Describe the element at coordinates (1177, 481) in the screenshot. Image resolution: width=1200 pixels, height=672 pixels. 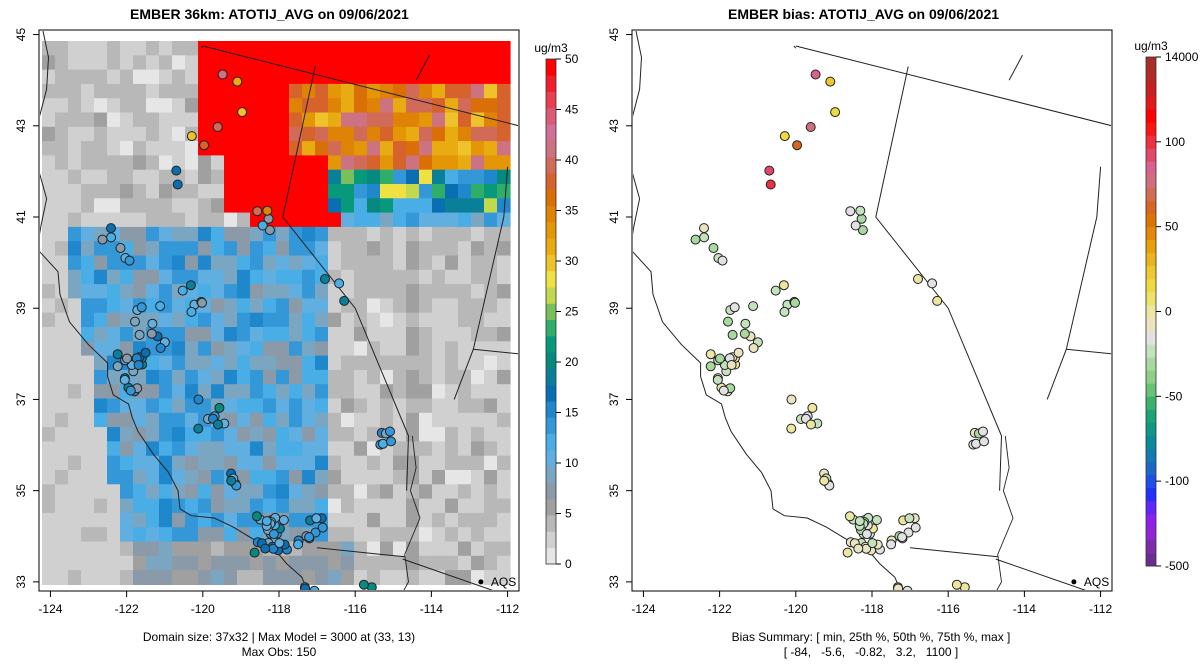
I see `colorbar-tick-label: -100` at that location.